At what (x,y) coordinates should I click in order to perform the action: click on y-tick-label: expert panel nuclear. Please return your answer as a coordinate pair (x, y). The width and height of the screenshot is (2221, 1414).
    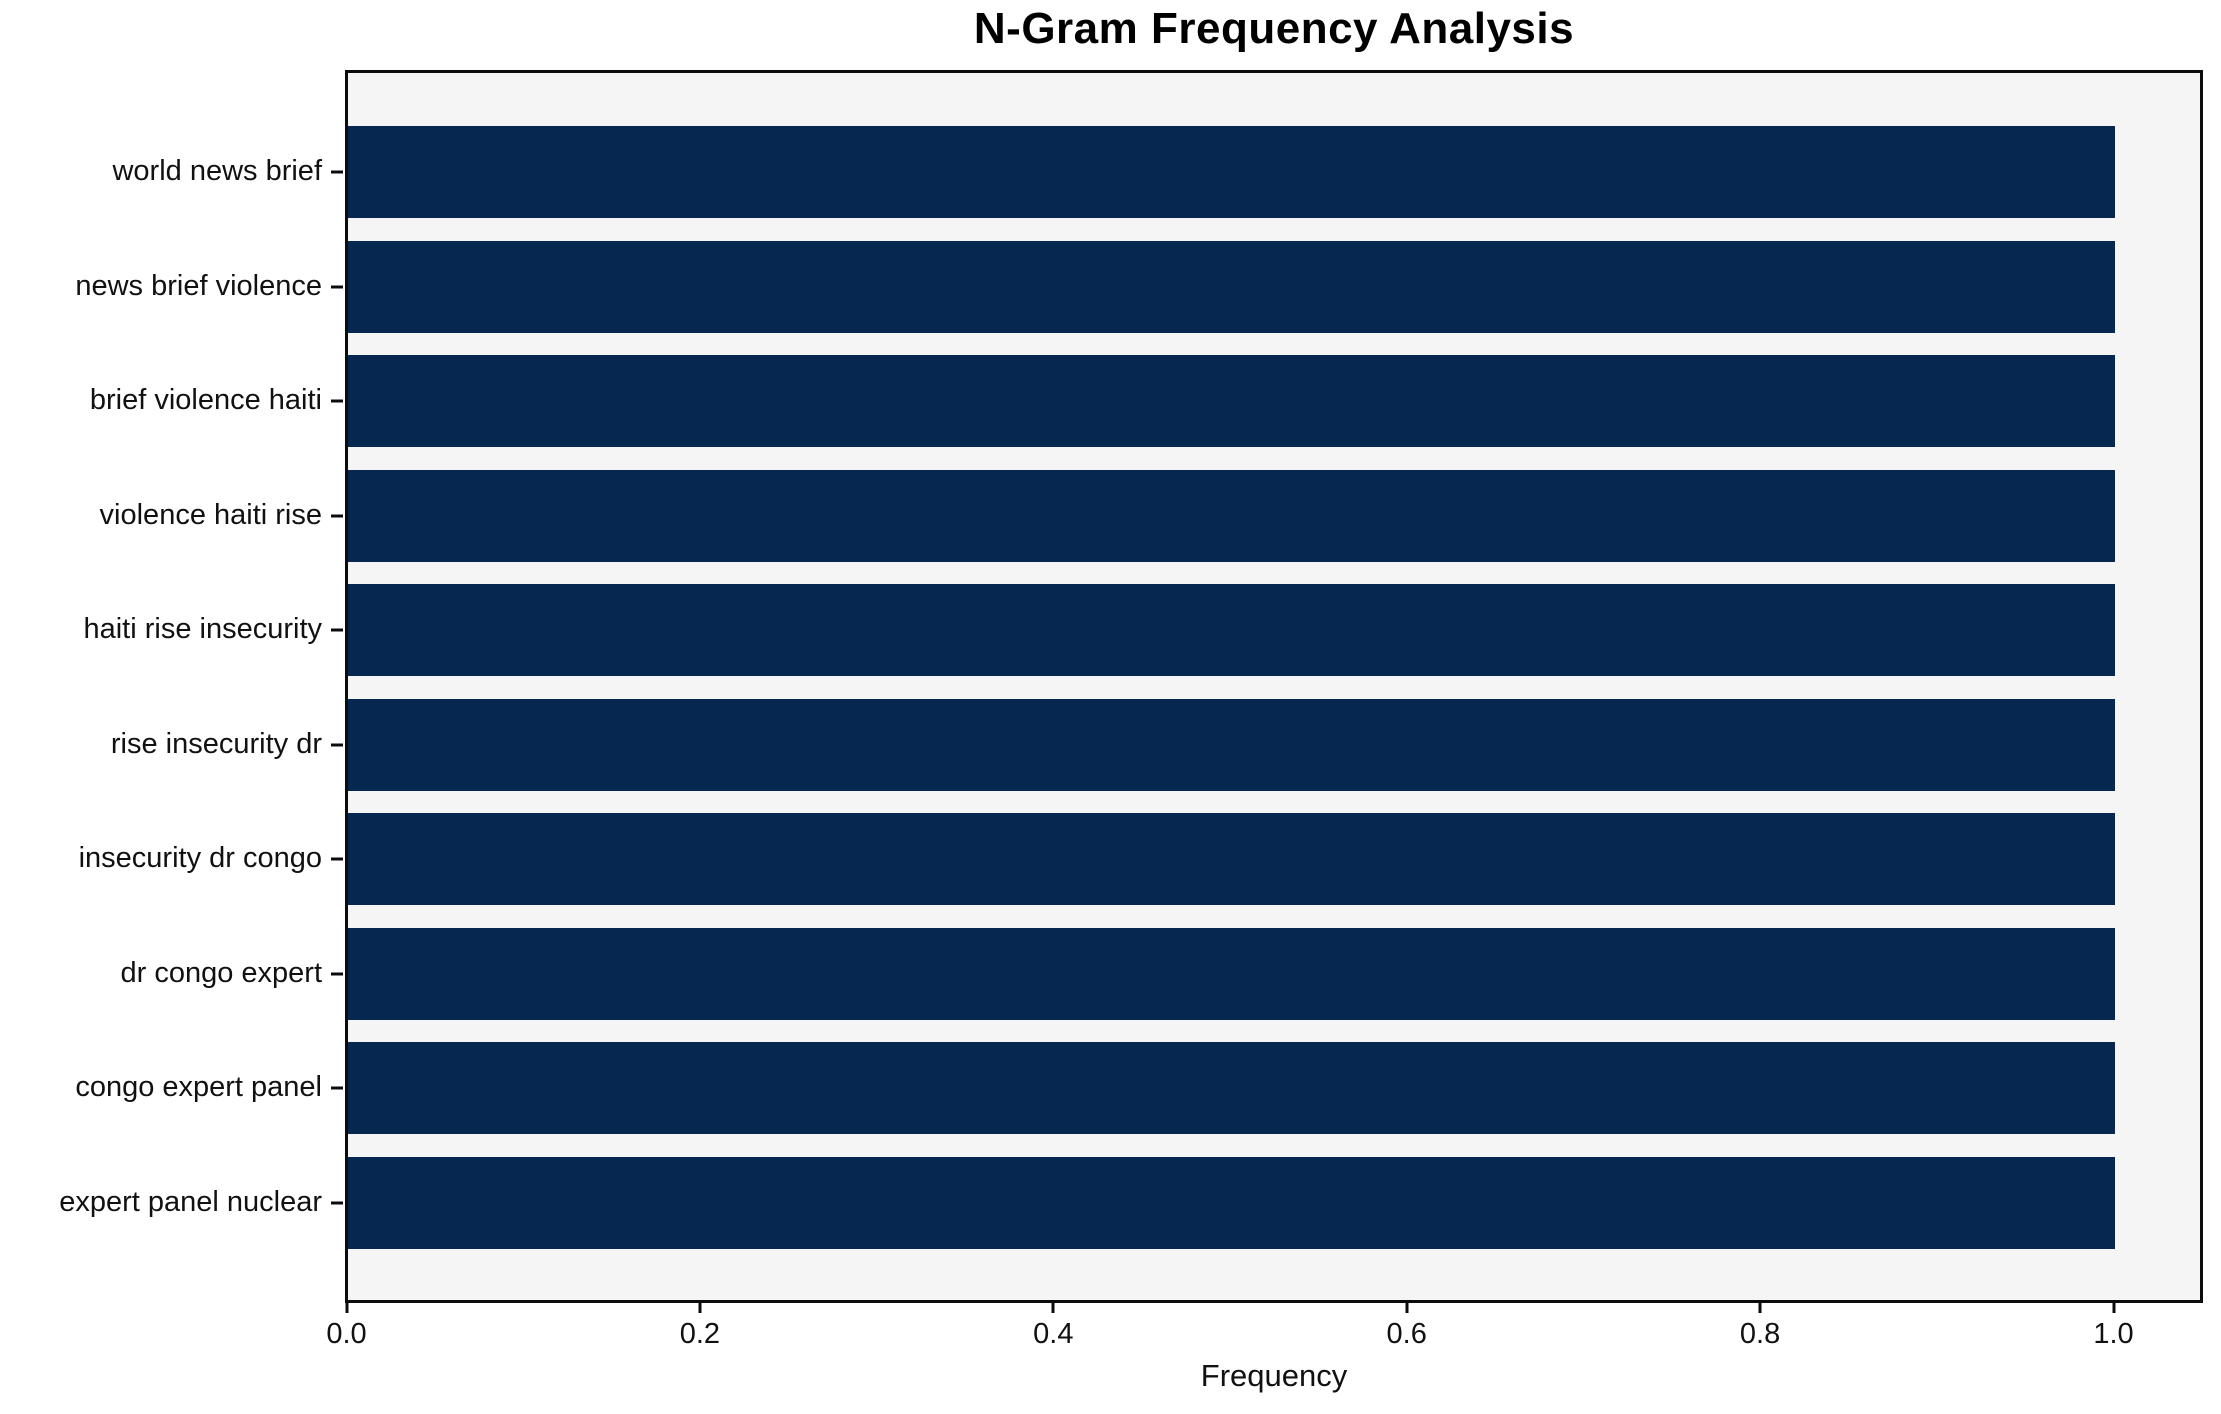
    Looking at the image, I should click on (190, 1201).